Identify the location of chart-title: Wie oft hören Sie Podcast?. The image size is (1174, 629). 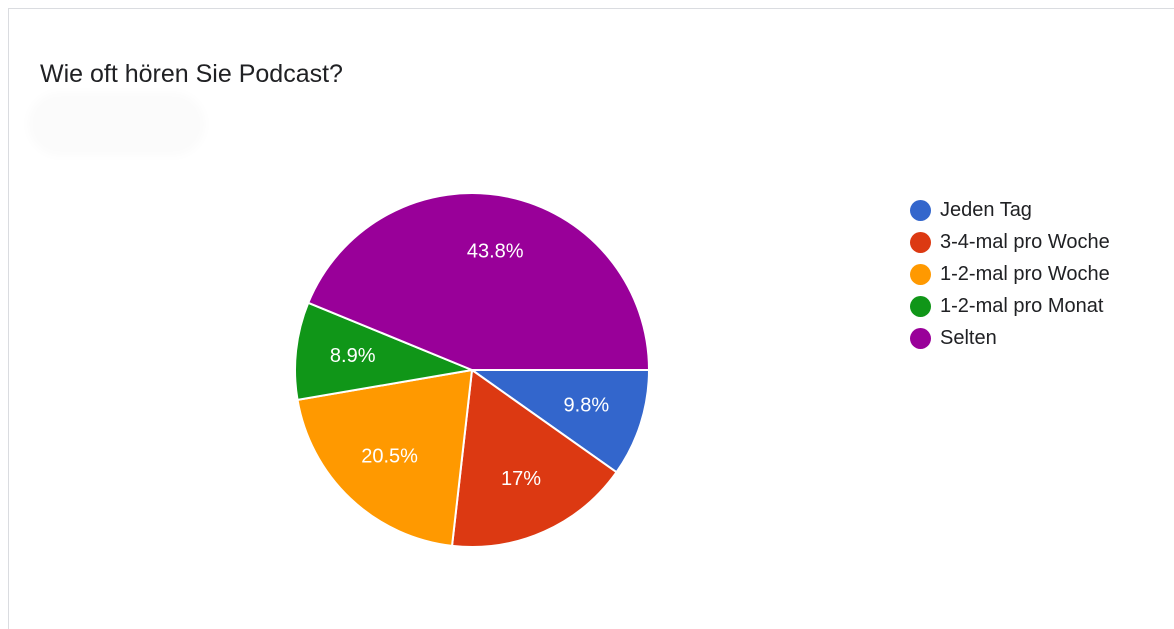
(191, 74).